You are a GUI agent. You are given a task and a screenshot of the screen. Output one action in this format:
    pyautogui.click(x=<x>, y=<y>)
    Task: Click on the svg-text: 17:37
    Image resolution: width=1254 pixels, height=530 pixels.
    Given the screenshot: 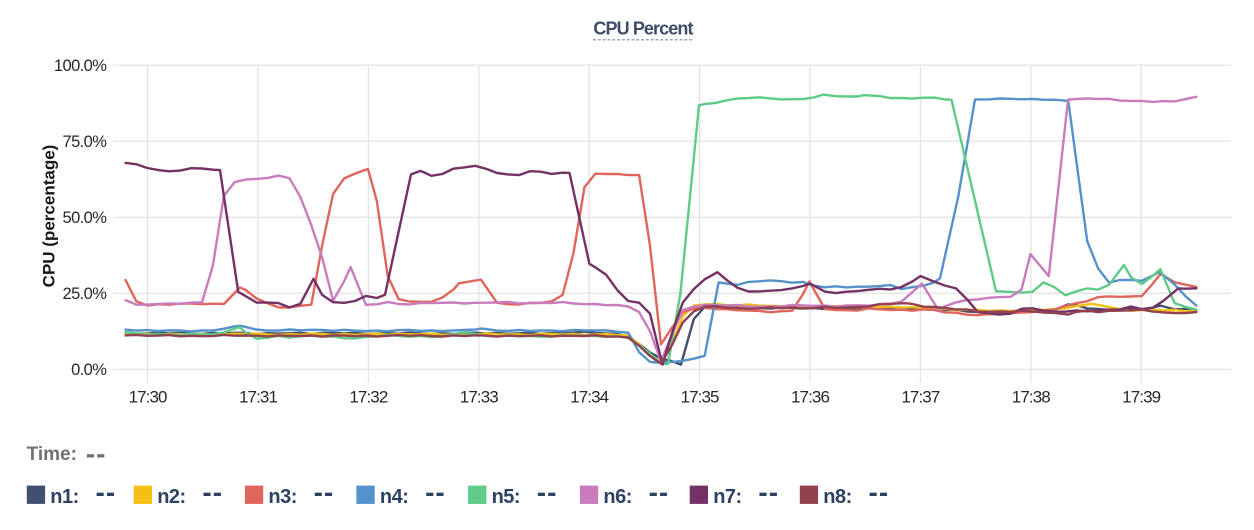 What is the action you would take?
    pyautogui.click(x=920, y=396)
    